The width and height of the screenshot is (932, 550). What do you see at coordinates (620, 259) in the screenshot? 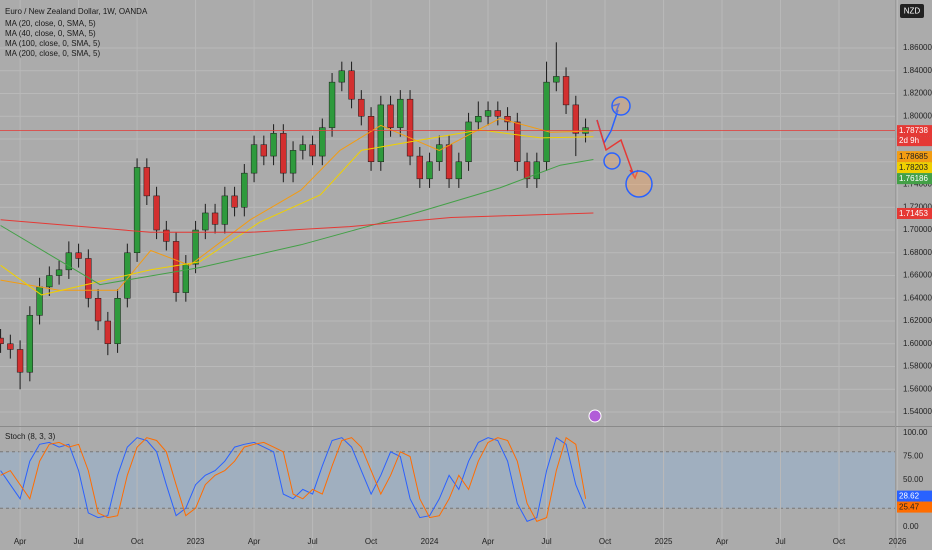
I see `annotations` at bounding box center [620, 259].